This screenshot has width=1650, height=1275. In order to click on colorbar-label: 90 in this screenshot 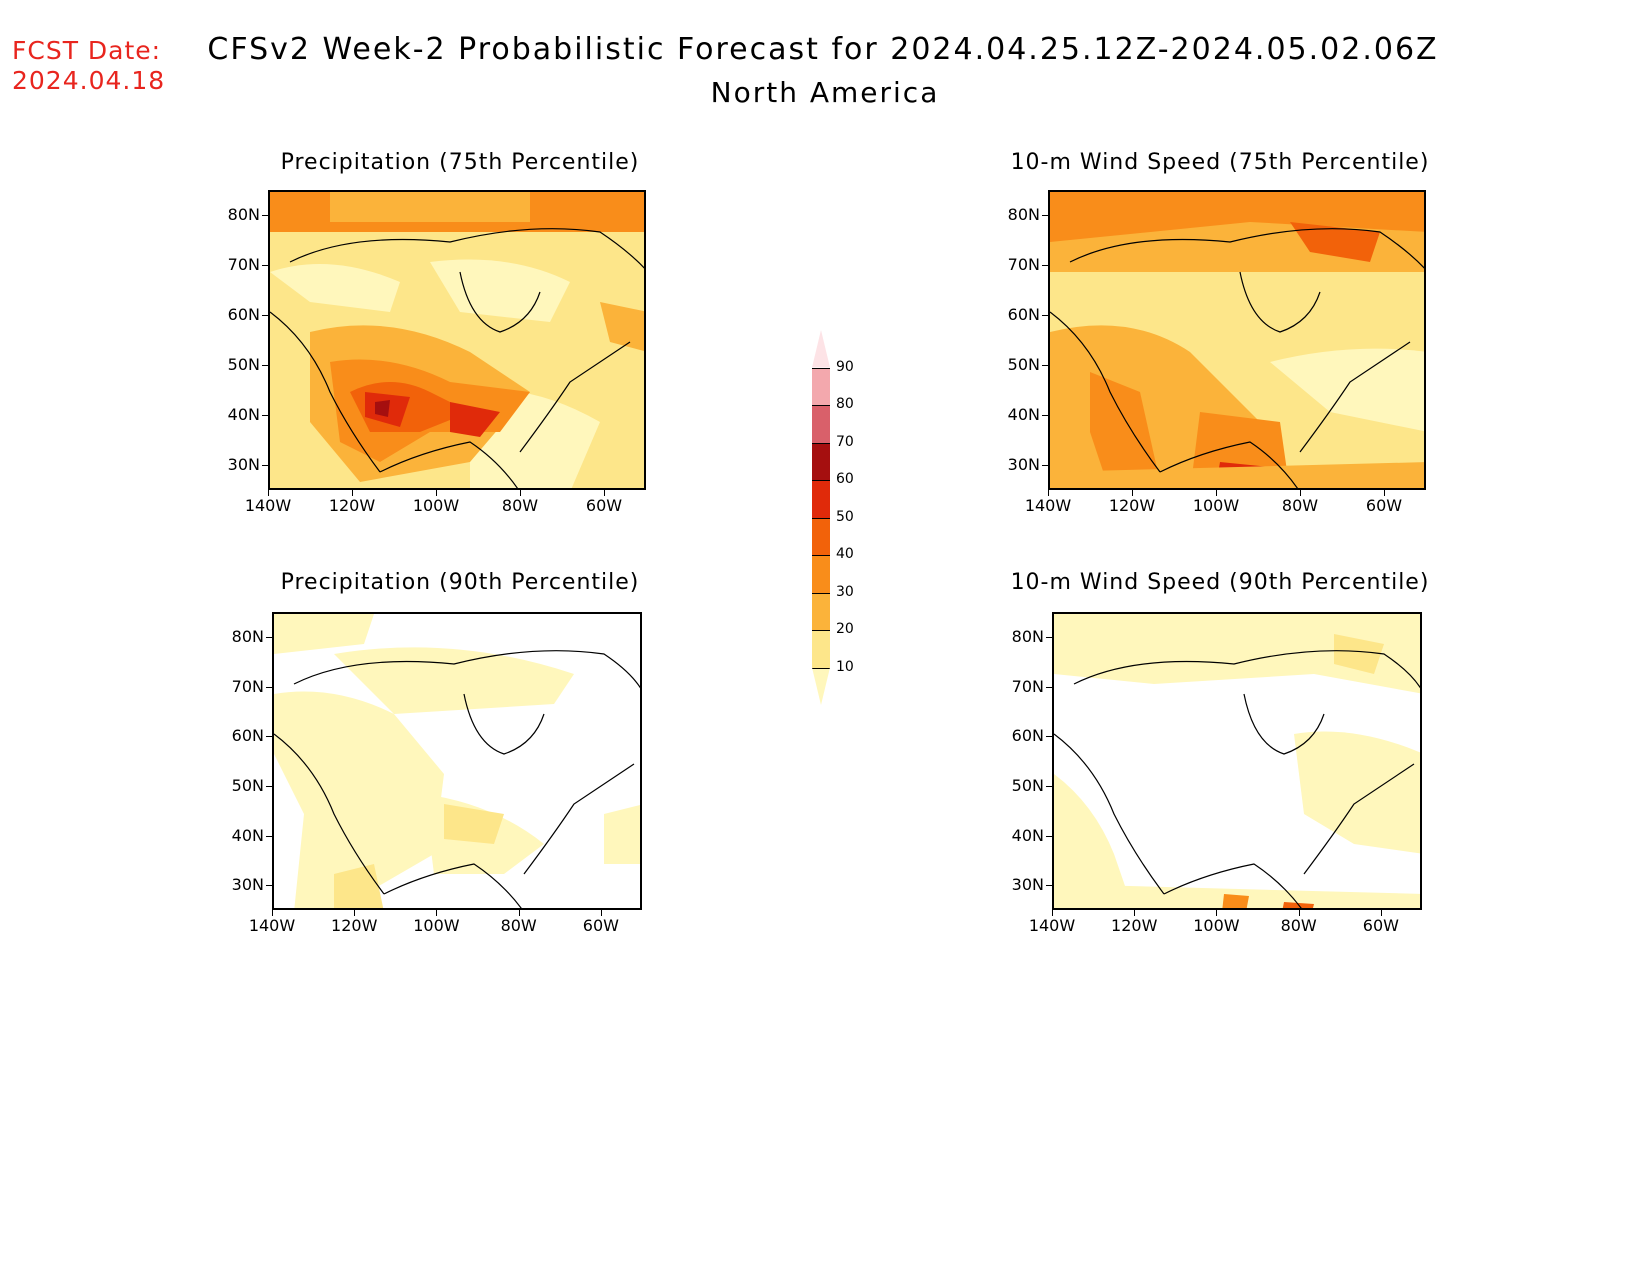, I will do `click(845, 366)`.